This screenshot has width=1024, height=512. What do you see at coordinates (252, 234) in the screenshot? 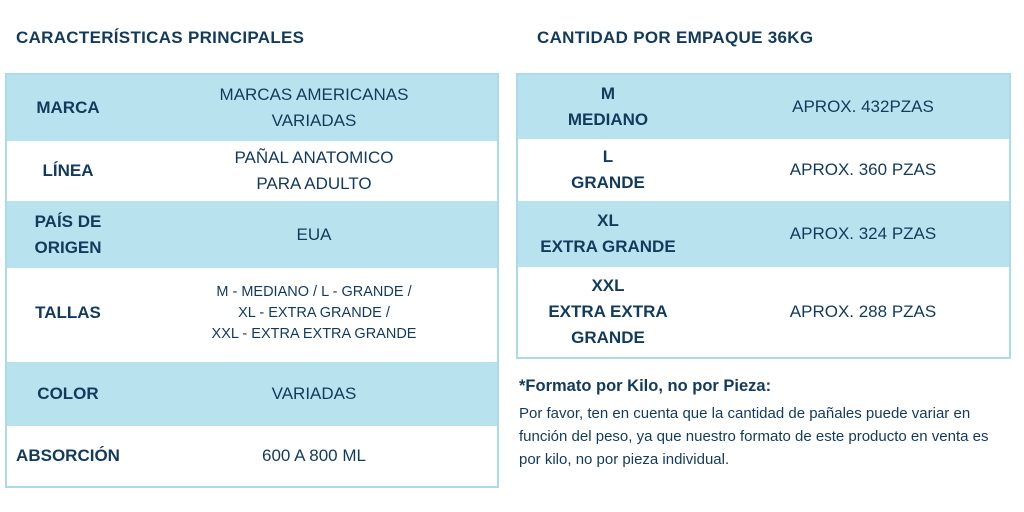
I see `table-row-pais: PAÍS DE ORIGEN EUA` at bounding box center [252, 234].